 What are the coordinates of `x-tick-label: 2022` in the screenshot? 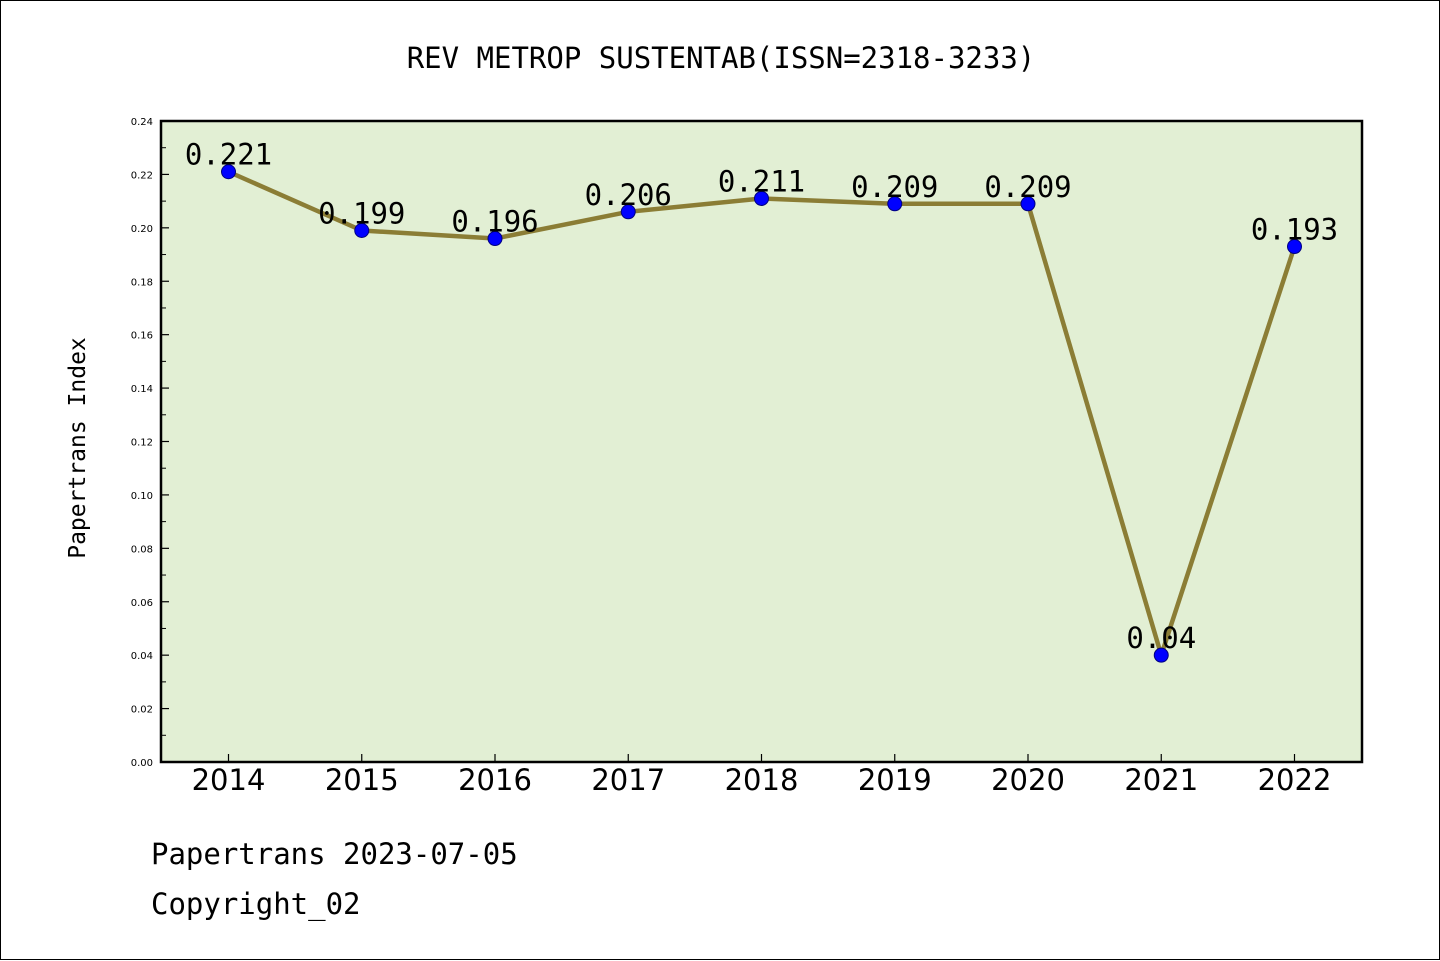 It's located at (1295, 780).